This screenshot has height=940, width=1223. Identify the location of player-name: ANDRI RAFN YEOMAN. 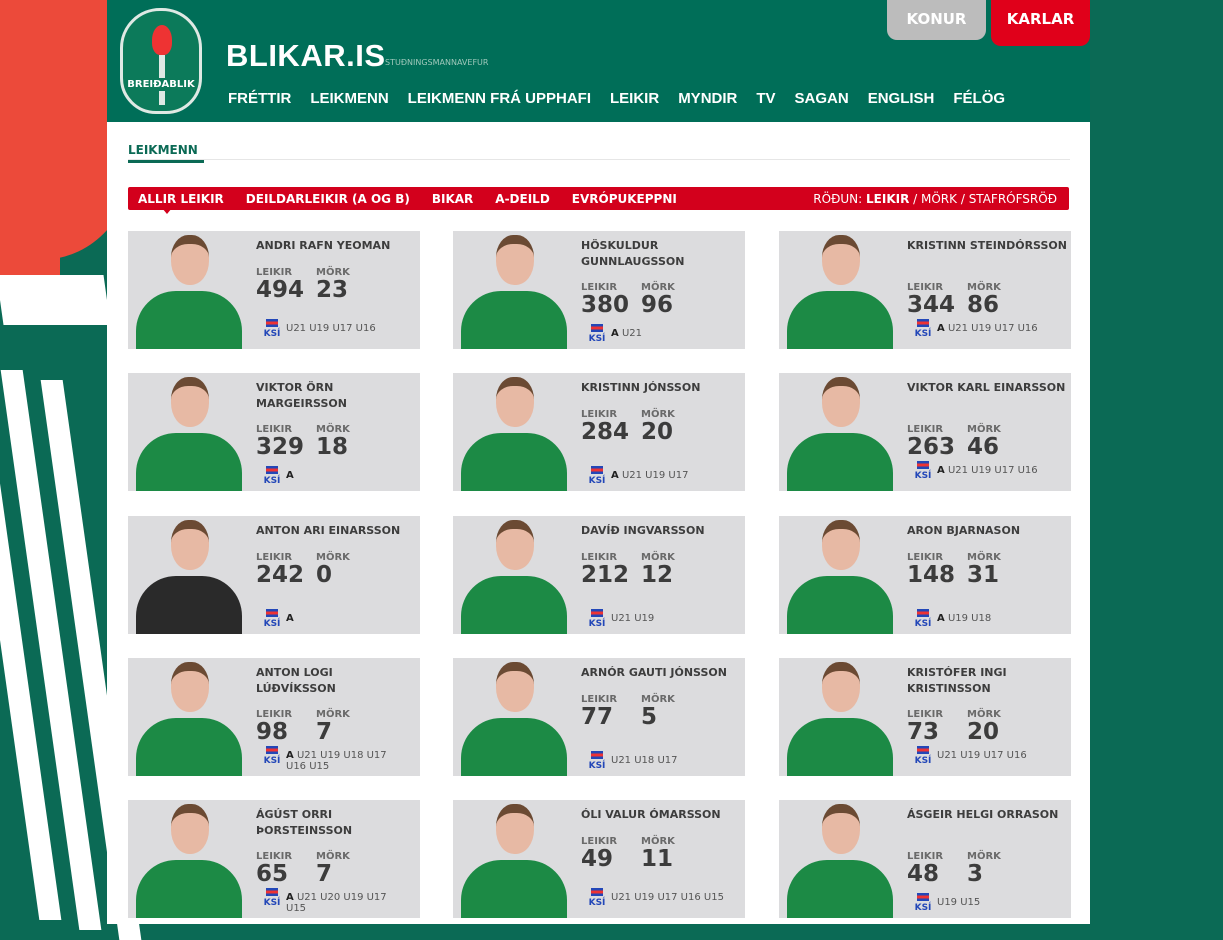
(323, 245).